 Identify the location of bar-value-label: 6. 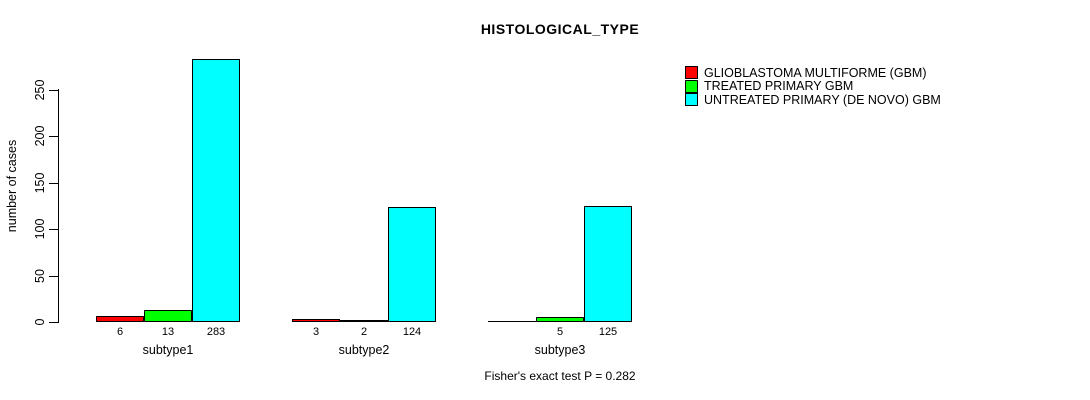
(120, 332).